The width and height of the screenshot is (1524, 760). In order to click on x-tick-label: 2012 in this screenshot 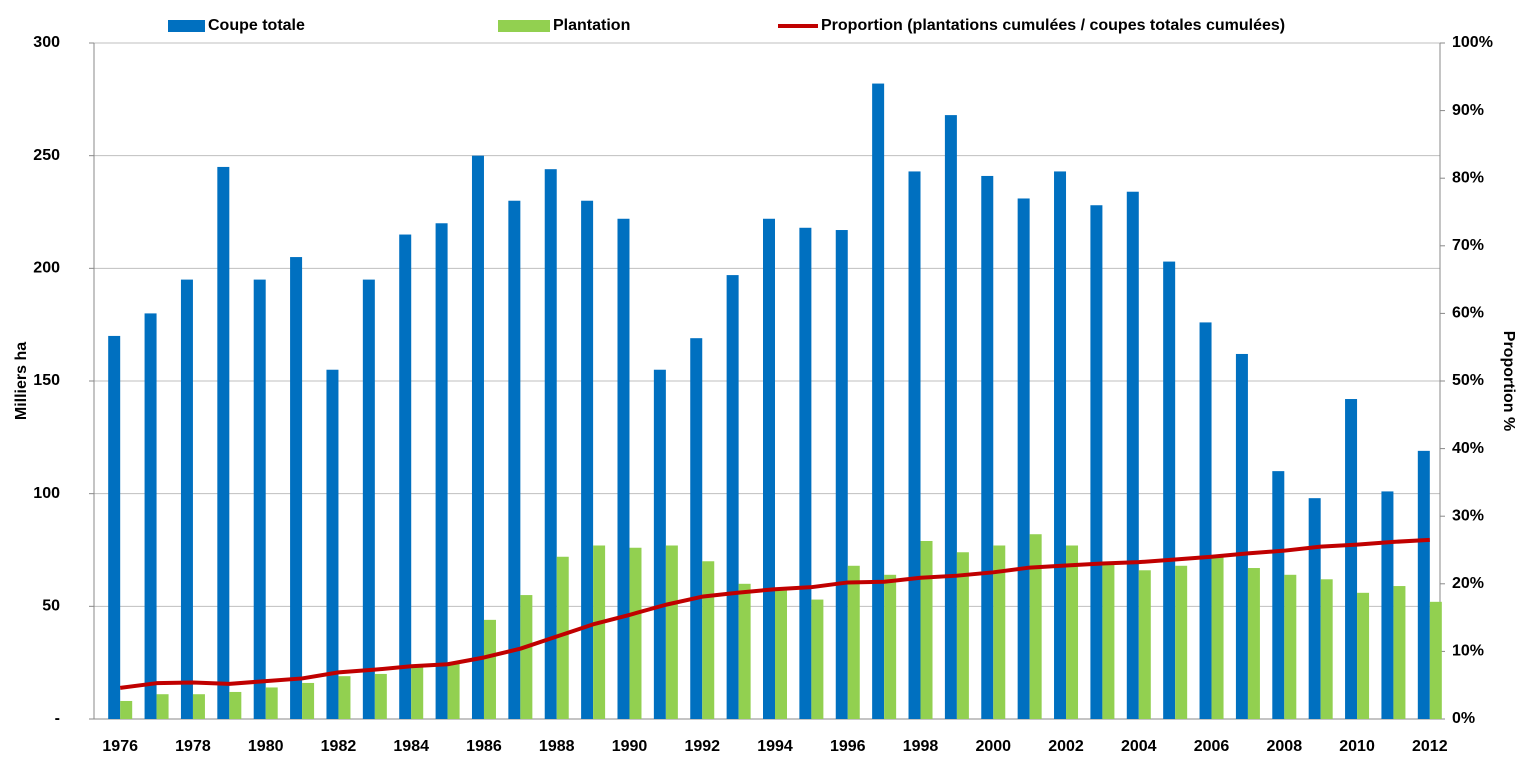, I will do `click(1430, 746)`.